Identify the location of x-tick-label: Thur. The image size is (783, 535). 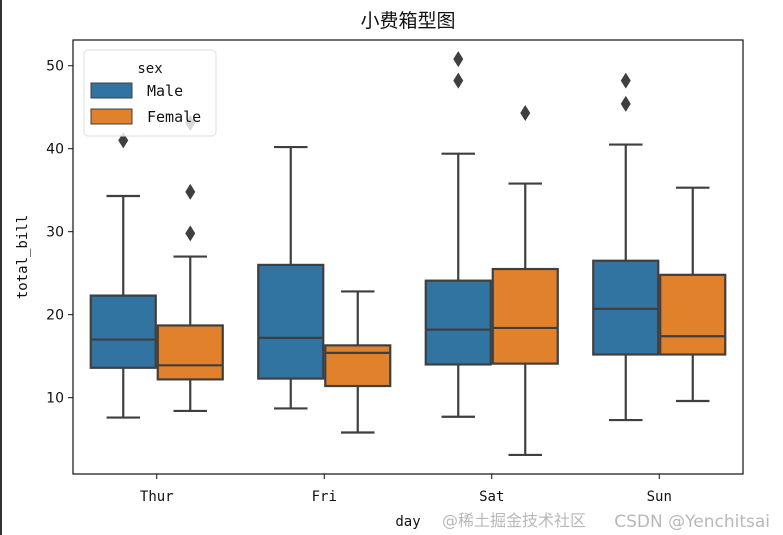
(157, 497).